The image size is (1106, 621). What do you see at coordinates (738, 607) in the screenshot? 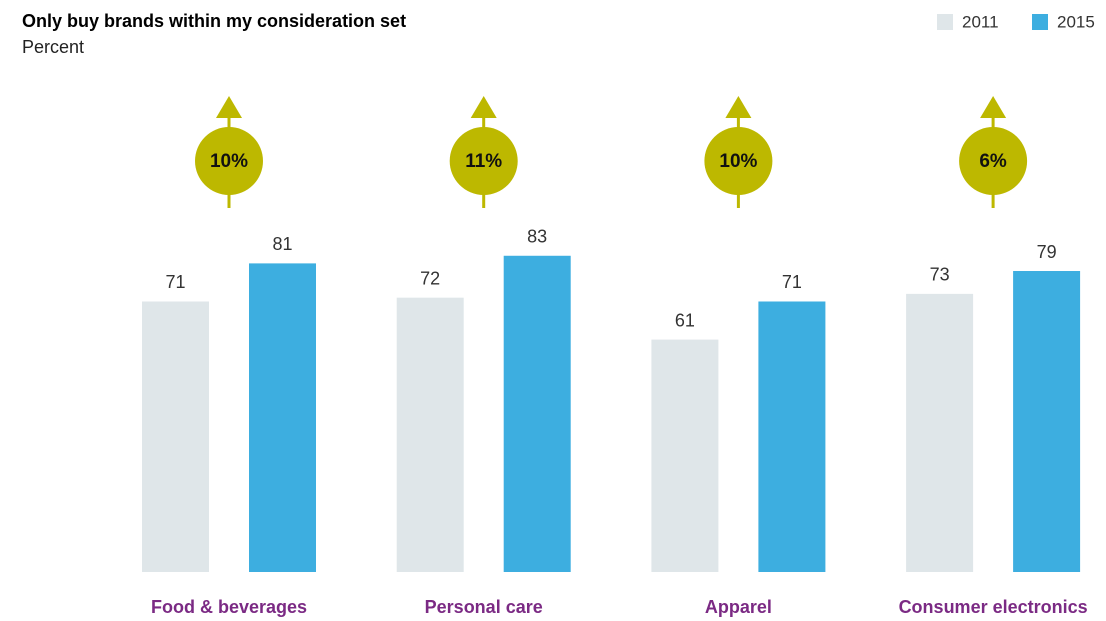
I see `category-label: Apparel` at bounding box center [738, 607].